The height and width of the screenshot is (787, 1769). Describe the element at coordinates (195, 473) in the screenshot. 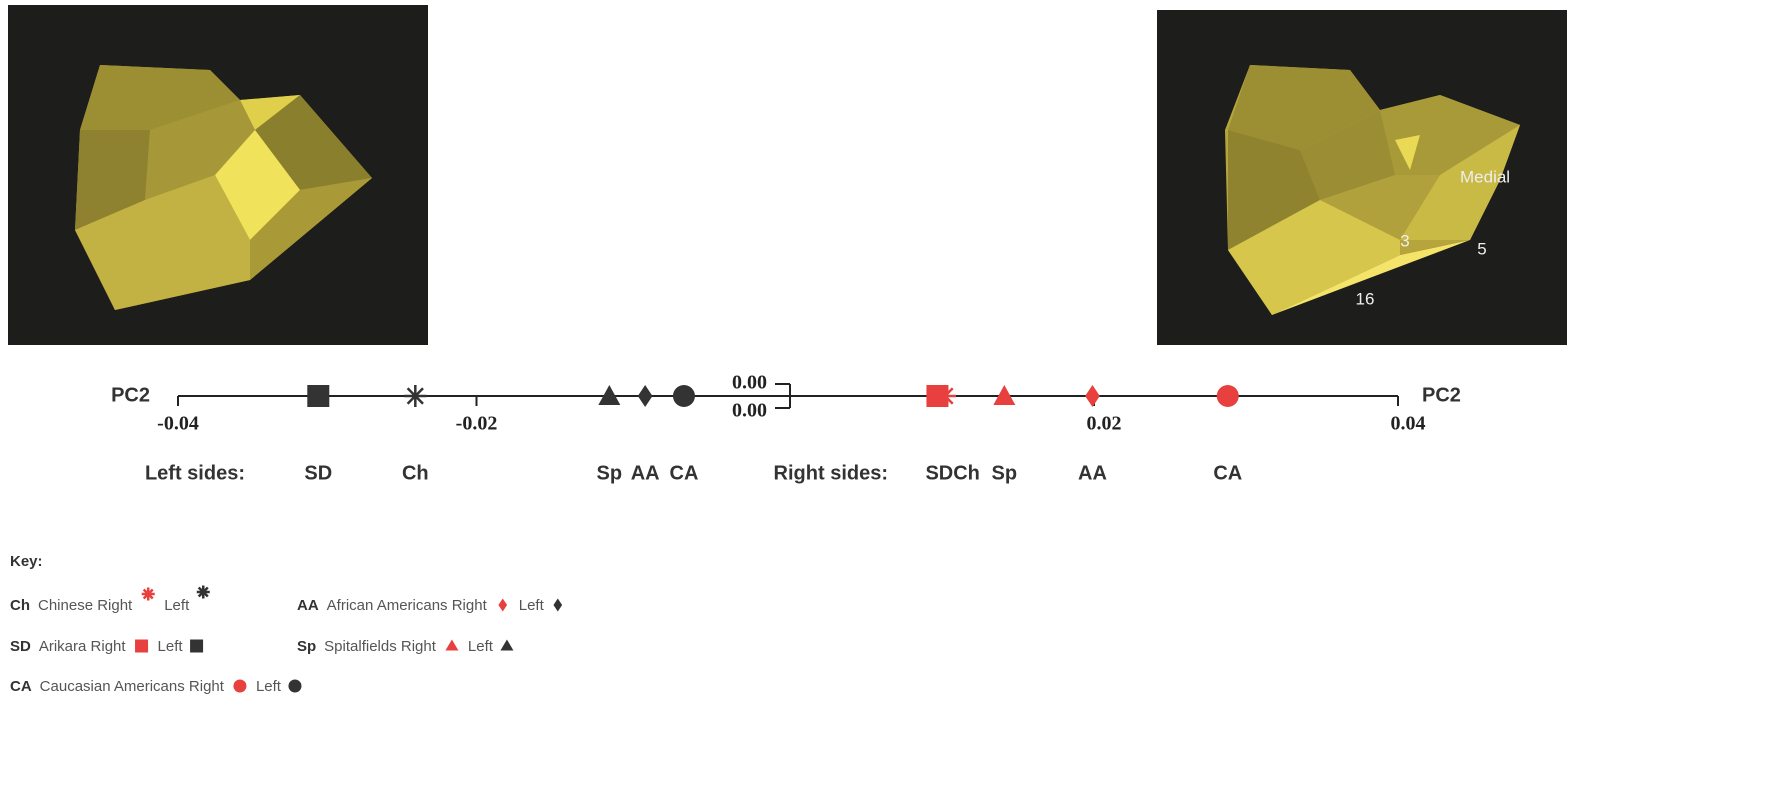

I see `group-label: Left sides:` at that location.